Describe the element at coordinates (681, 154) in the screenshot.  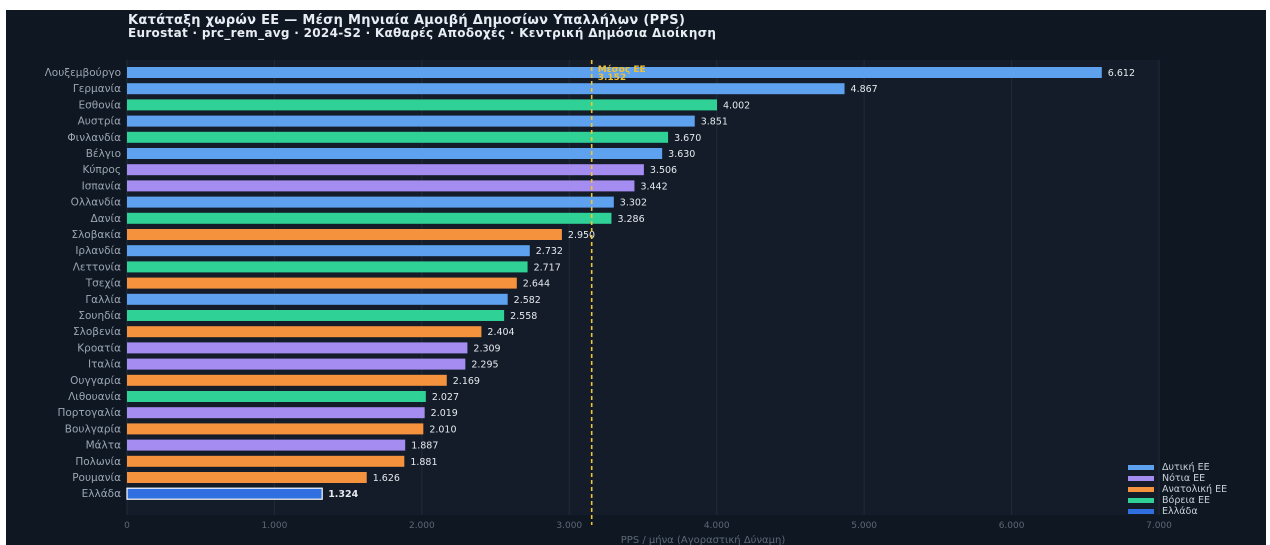
I see `value-label: 3.630` at that location.